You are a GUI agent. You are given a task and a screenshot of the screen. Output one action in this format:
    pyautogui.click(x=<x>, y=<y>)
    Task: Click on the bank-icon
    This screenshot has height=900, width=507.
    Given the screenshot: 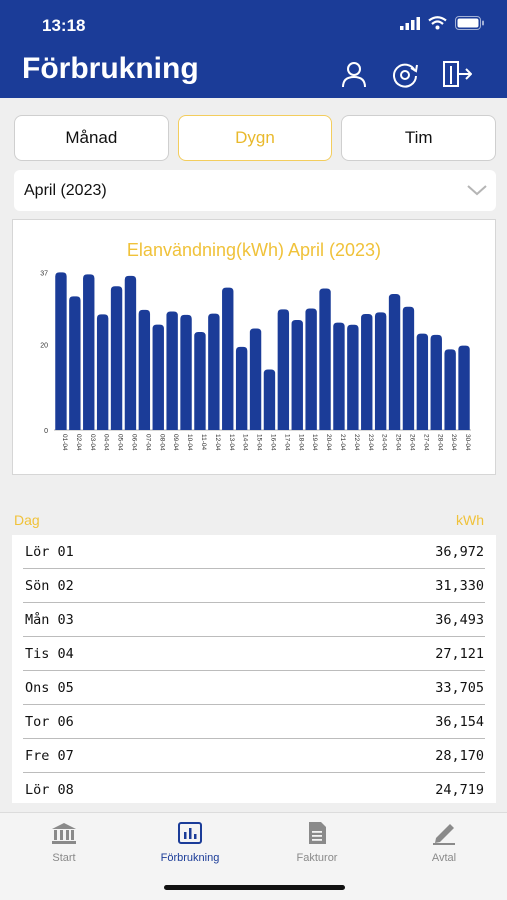 What is the action you would take?
    pyautogui.click(x=64, y=833)
    